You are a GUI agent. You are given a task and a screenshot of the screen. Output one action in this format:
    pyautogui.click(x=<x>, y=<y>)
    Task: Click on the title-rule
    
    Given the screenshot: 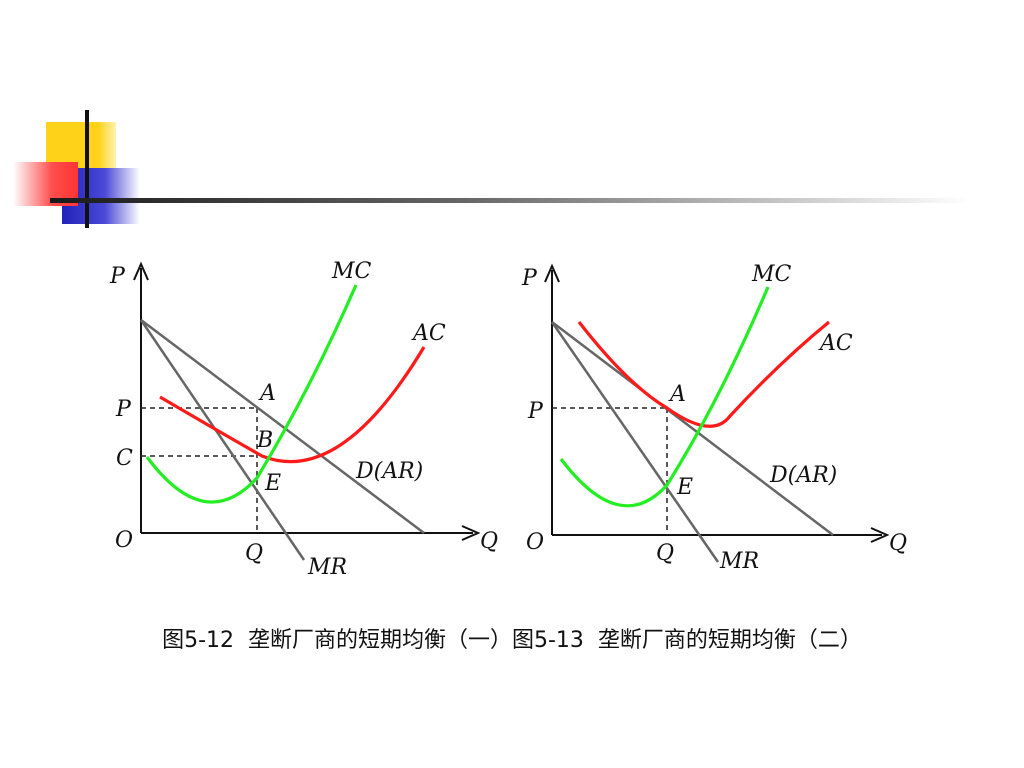 What is the action you would take?
    pyautogui.click(x=510, y=200)
    